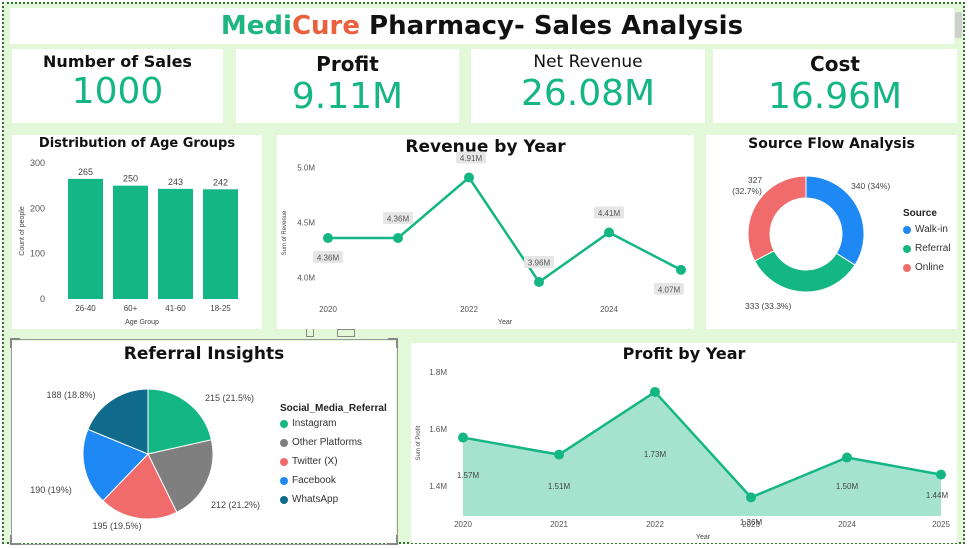 This screenshot has width=969, height=548. I want to click on legend-item: Other Platforms, so click(321, 442).